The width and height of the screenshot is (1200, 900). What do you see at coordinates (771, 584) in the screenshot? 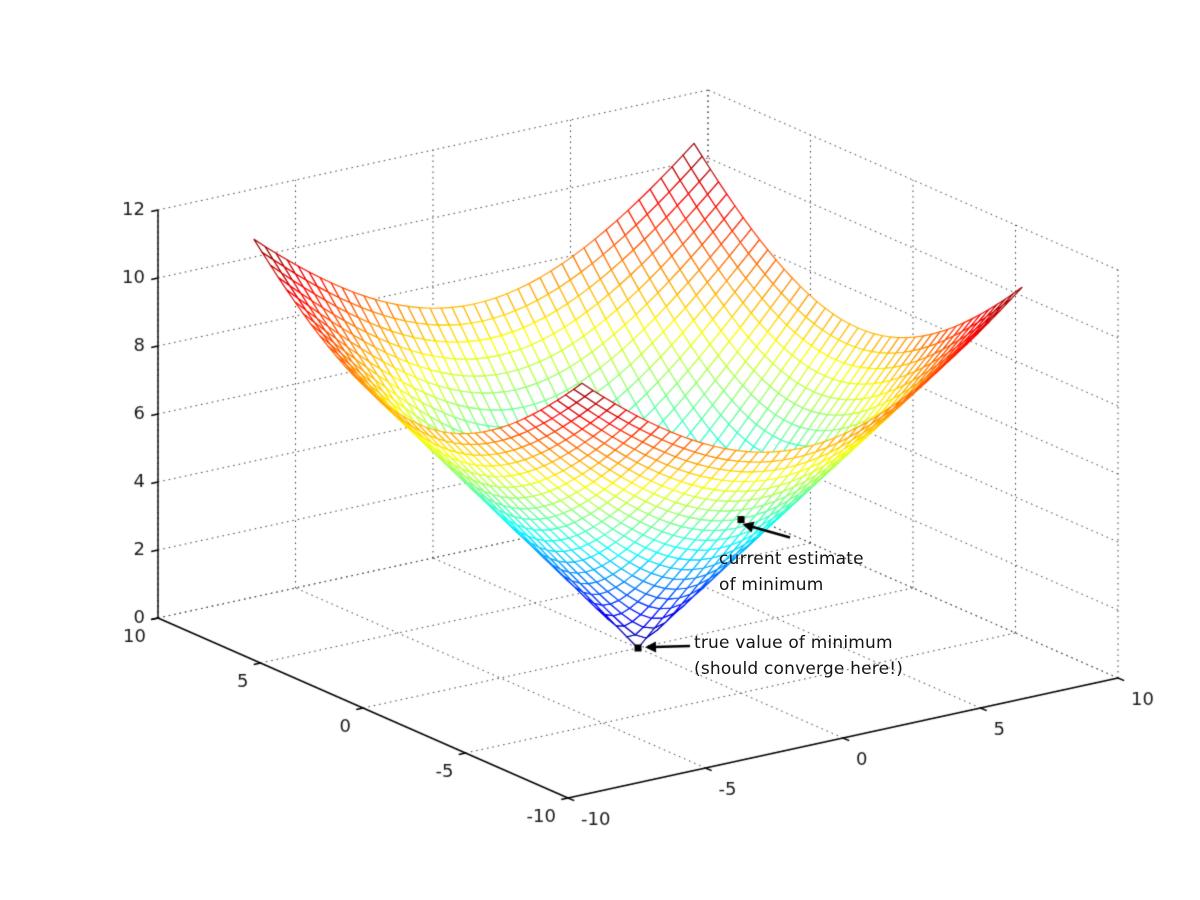
I see `annotation-text-line: of minimum` at bounding box center [771, 584].